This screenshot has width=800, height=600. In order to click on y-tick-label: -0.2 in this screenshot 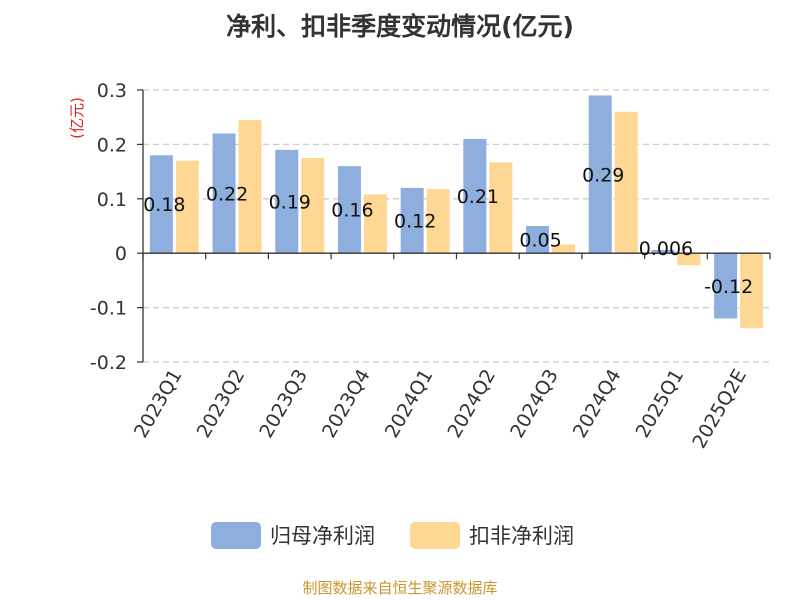, I will do `click(108, 363)`.